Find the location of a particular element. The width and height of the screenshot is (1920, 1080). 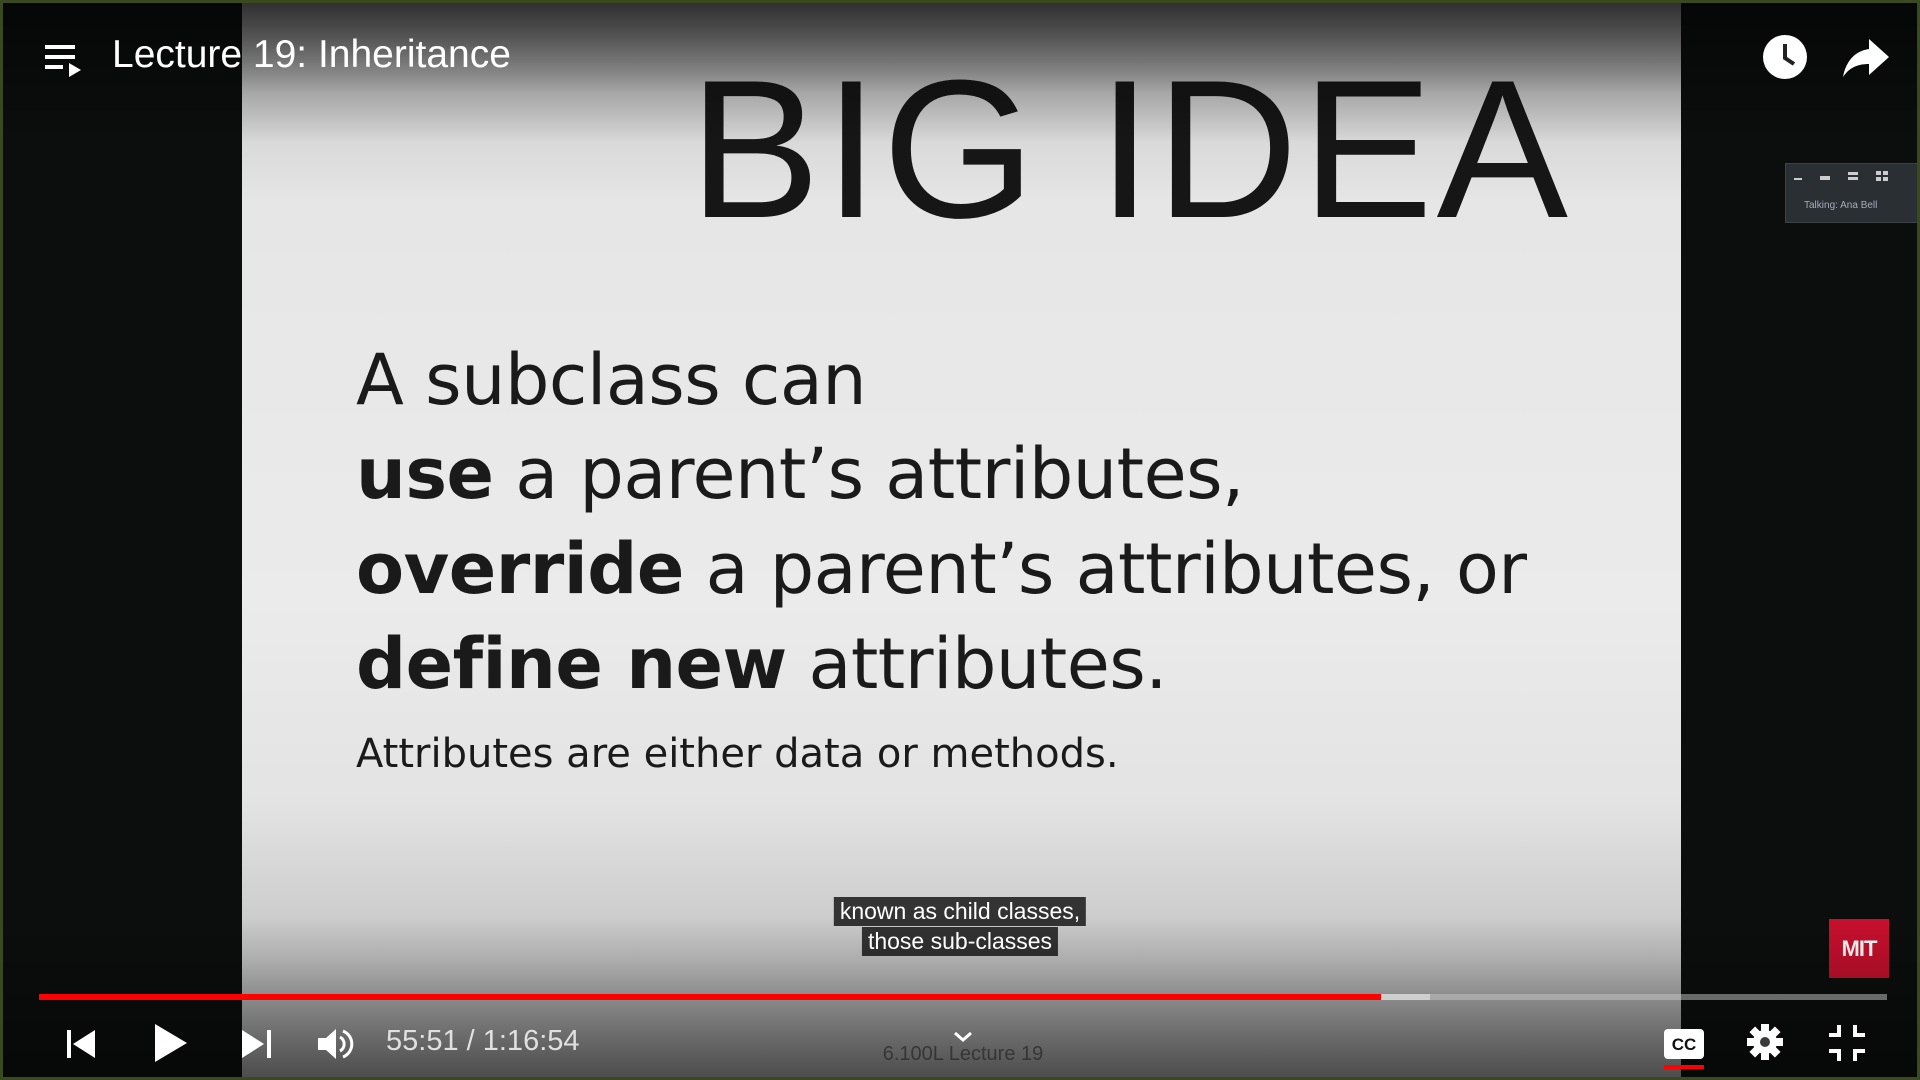

volume-button is located at coordinates (337, 1044).